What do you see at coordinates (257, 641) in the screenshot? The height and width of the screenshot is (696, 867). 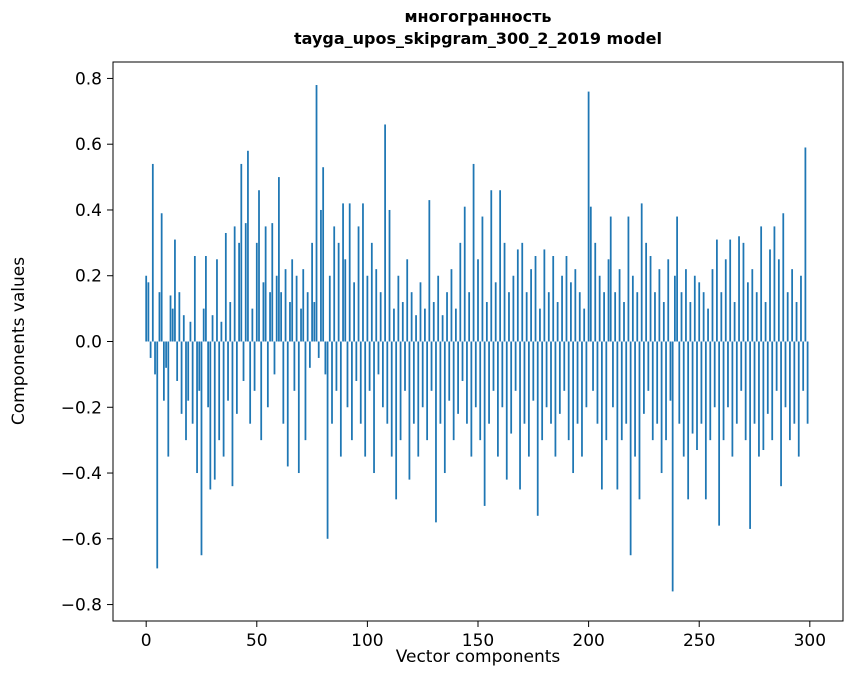 I see `x-tick-label: 50` at bounding box center [257, 641].